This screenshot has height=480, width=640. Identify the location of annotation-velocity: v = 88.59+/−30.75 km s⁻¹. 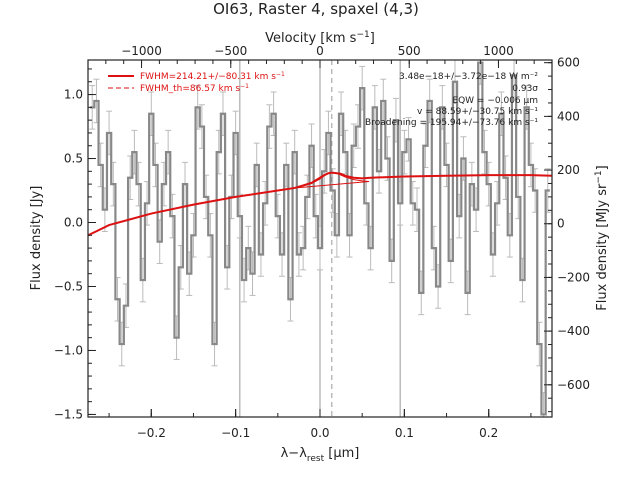
(477, 112).